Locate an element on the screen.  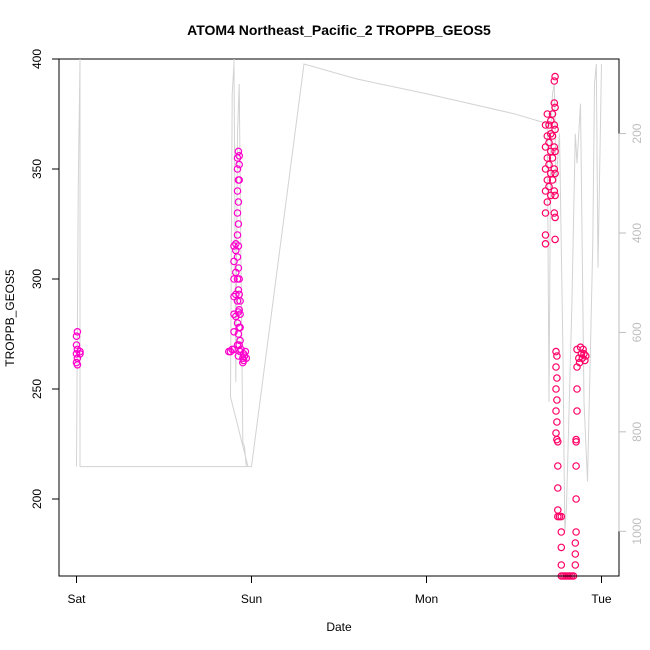
y-tick-label: 350 is located at coordinates (37, 169).